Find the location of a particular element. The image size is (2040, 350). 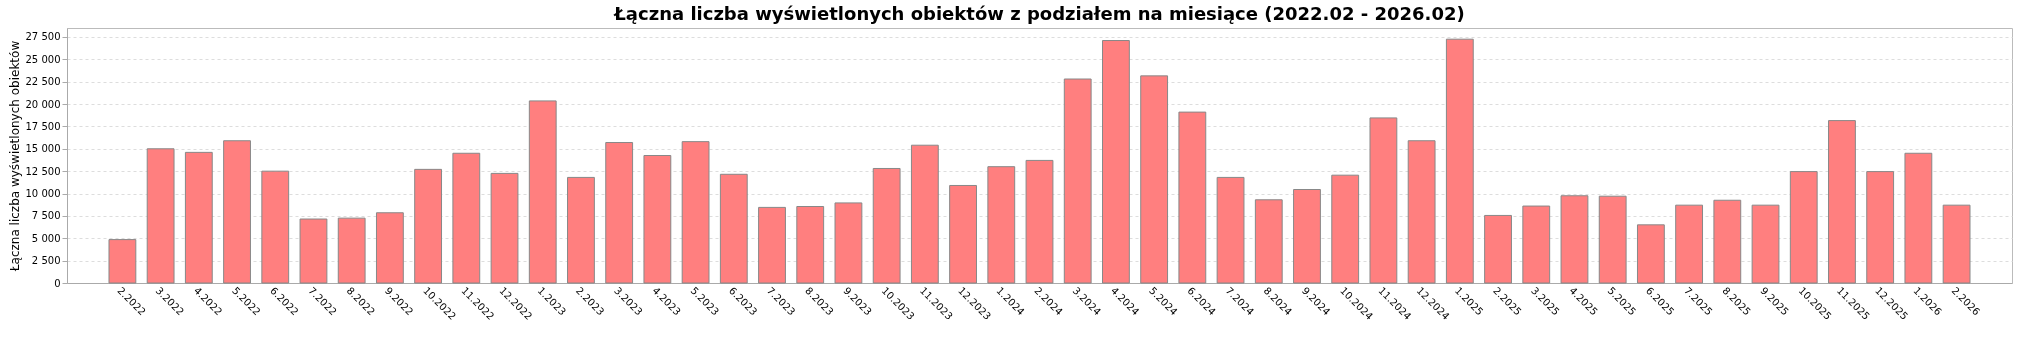

y-tick-label: 7 500 is located at coordinates (46, 216).